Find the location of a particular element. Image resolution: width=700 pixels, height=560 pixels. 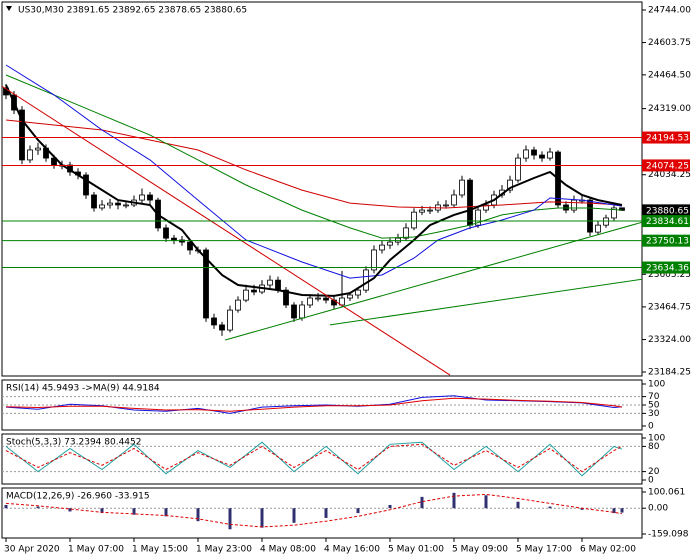

price-label: 23880.65 is located at coordinates (667, 211).